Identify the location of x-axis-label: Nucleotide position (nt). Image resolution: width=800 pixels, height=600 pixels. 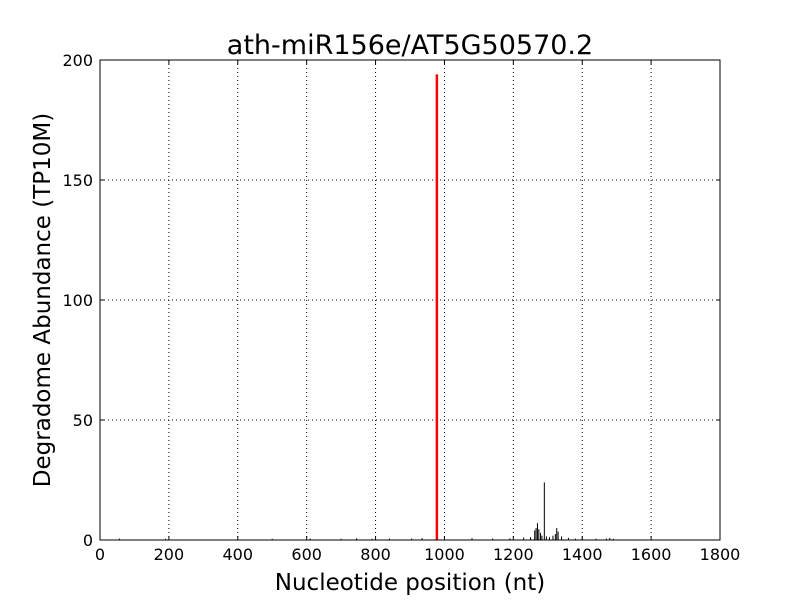
(410, 583).